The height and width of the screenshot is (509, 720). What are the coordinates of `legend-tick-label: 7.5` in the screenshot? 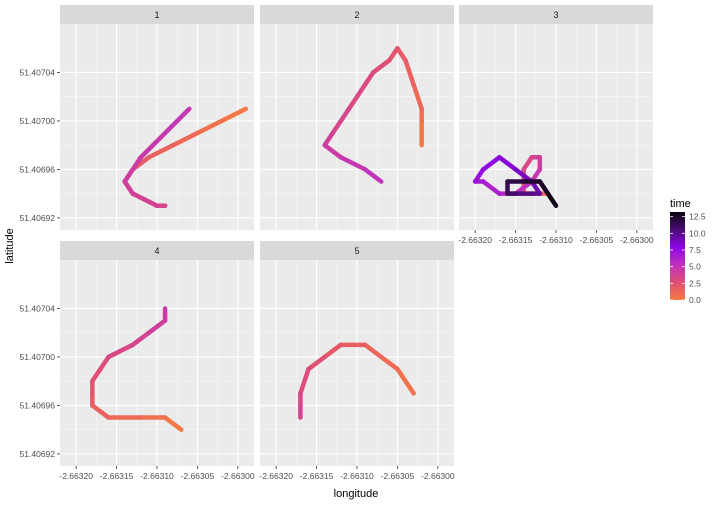 It's located at (695, 250).